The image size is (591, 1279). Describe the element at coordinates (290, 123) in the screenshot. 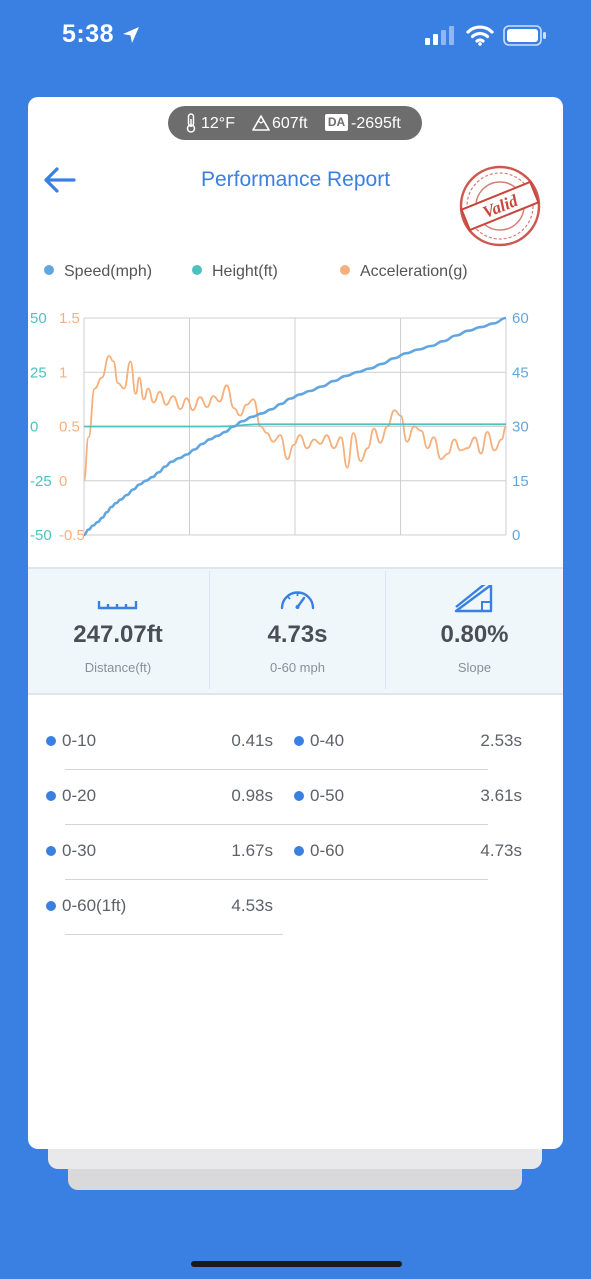

I see `altitude-value: 607ft` at that location.